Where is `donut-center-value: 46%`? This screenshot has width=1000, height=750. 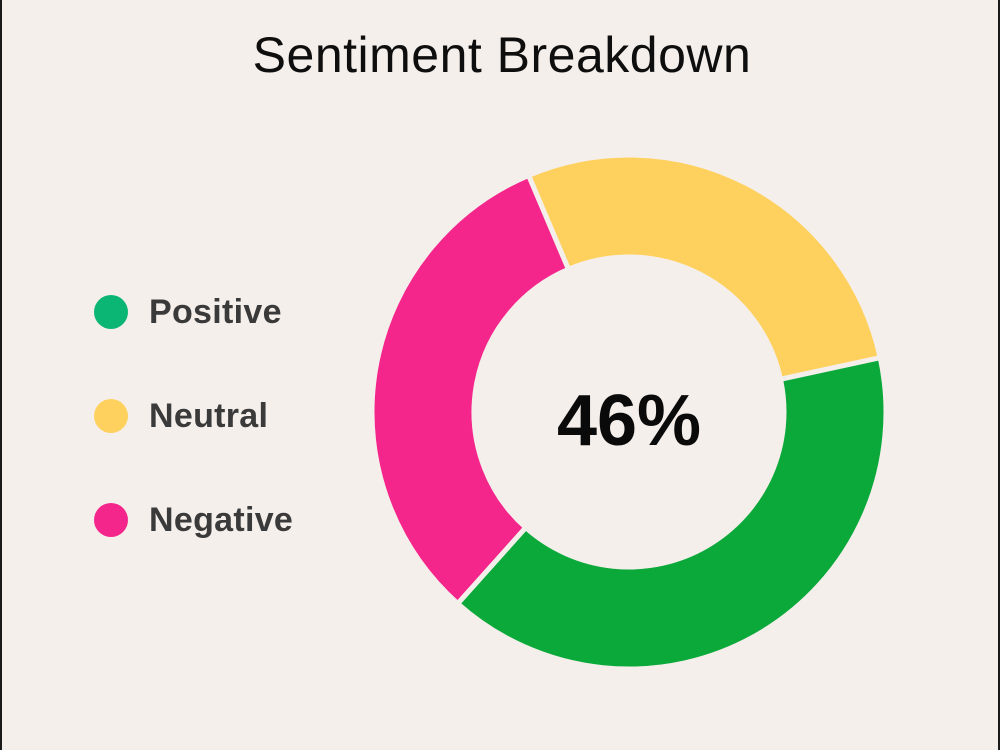
donut-center-value: 46% is located at coordinates (629, 421).